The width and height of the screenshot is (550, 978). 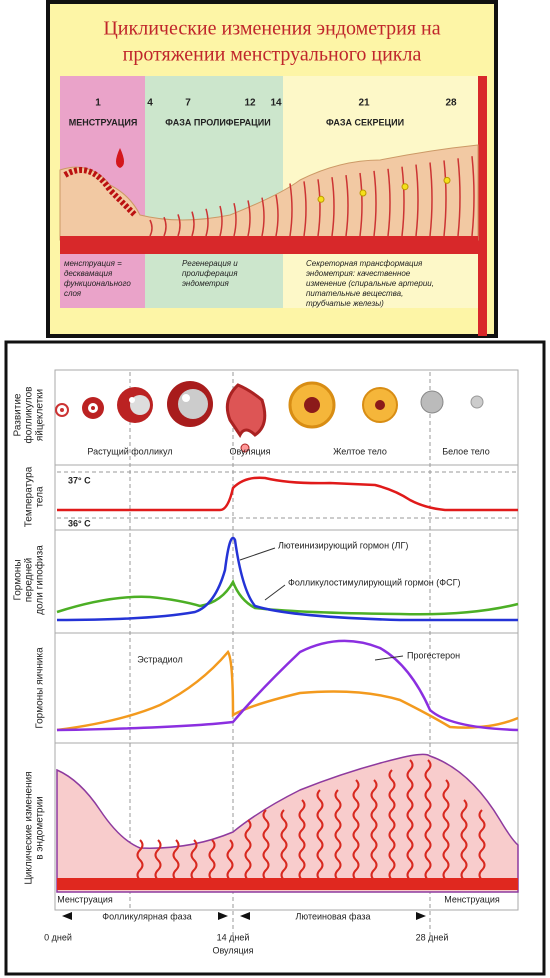 I want to click on edge-bar, so click(x=482, y=206).